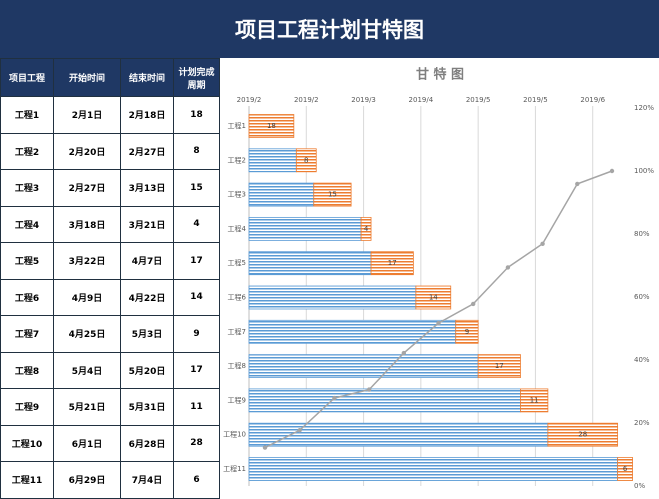  What do you see at coordinates (534, 400) in the screenshot?
I see `data-label: 11` at bounding box center [534, 400].